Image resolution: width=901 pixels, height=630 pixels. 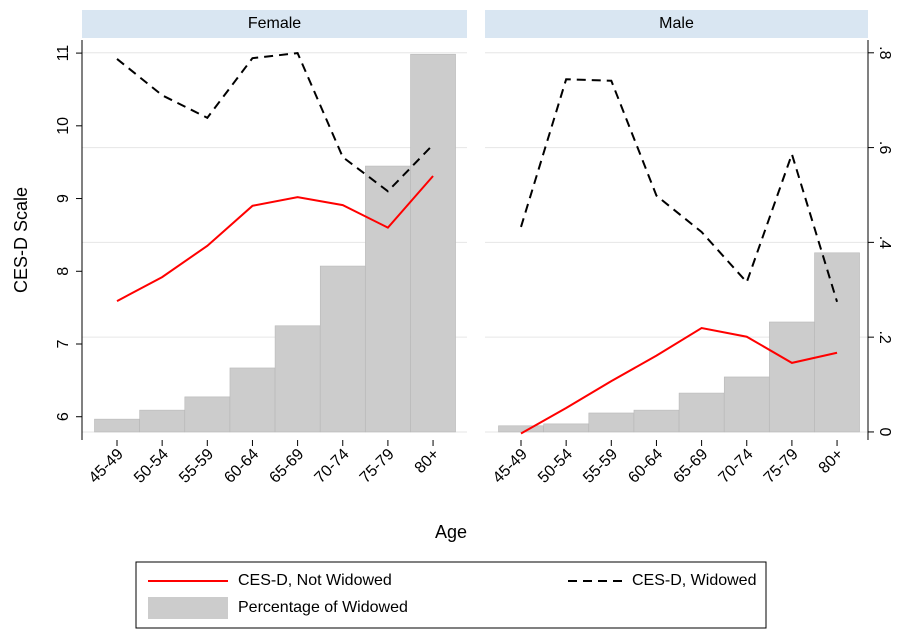 What do you see at coordinates (451, 532) in the screenshot?
I see `x-axis-title: Age` at bounding box center [451, 532].